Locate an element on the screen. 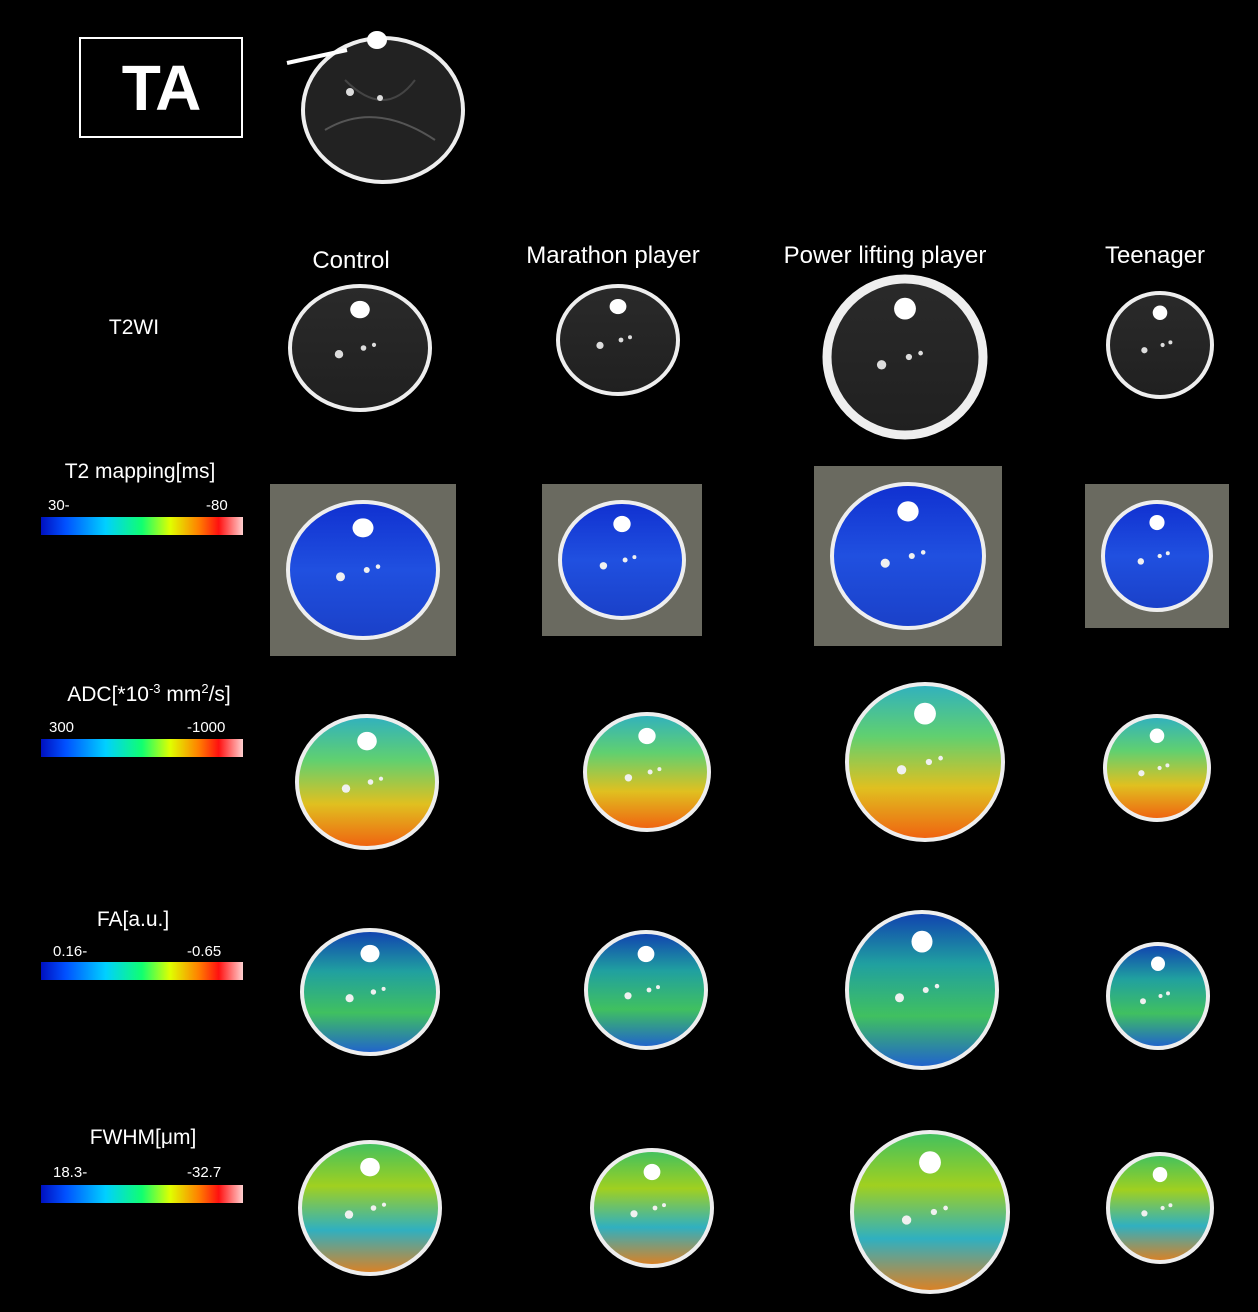 This screenshot has height=1312, width=1258. scan-fa-marathon is located at coordinates (646, 990).